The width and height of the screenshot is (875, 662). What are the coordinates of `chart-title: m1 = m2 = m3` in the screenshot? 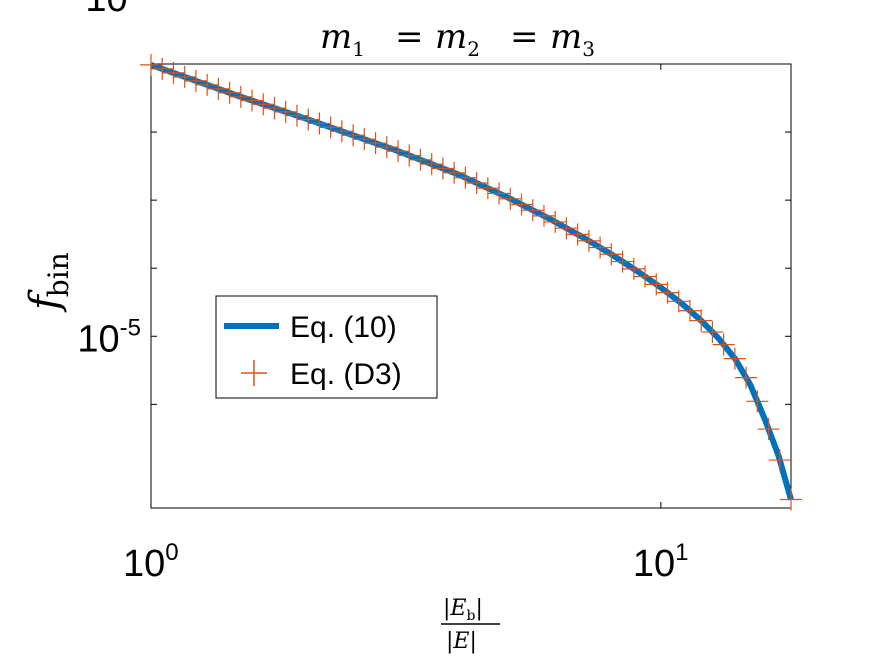 It's located at (457, 39).